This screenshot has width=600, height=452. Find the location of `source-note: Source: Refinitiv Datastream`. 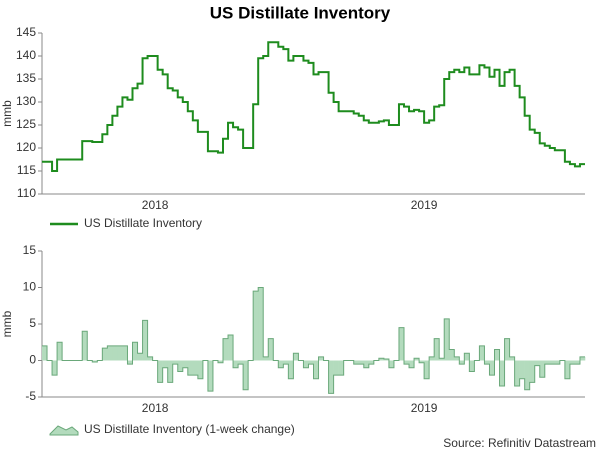

source-note: Source: Refinitiv Datastream is located at coordinates (519, 443).